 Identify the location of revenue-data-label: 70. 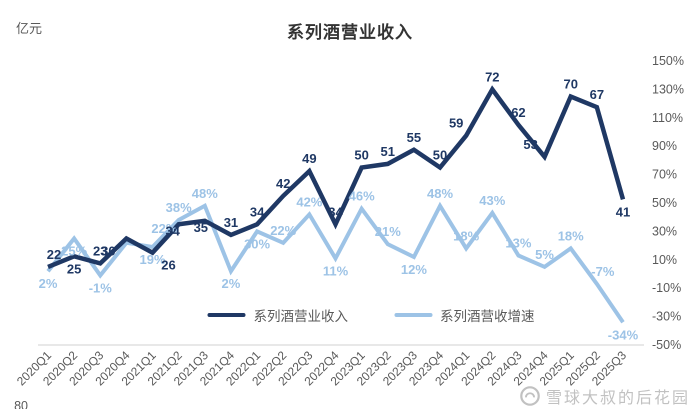
(570, 84).